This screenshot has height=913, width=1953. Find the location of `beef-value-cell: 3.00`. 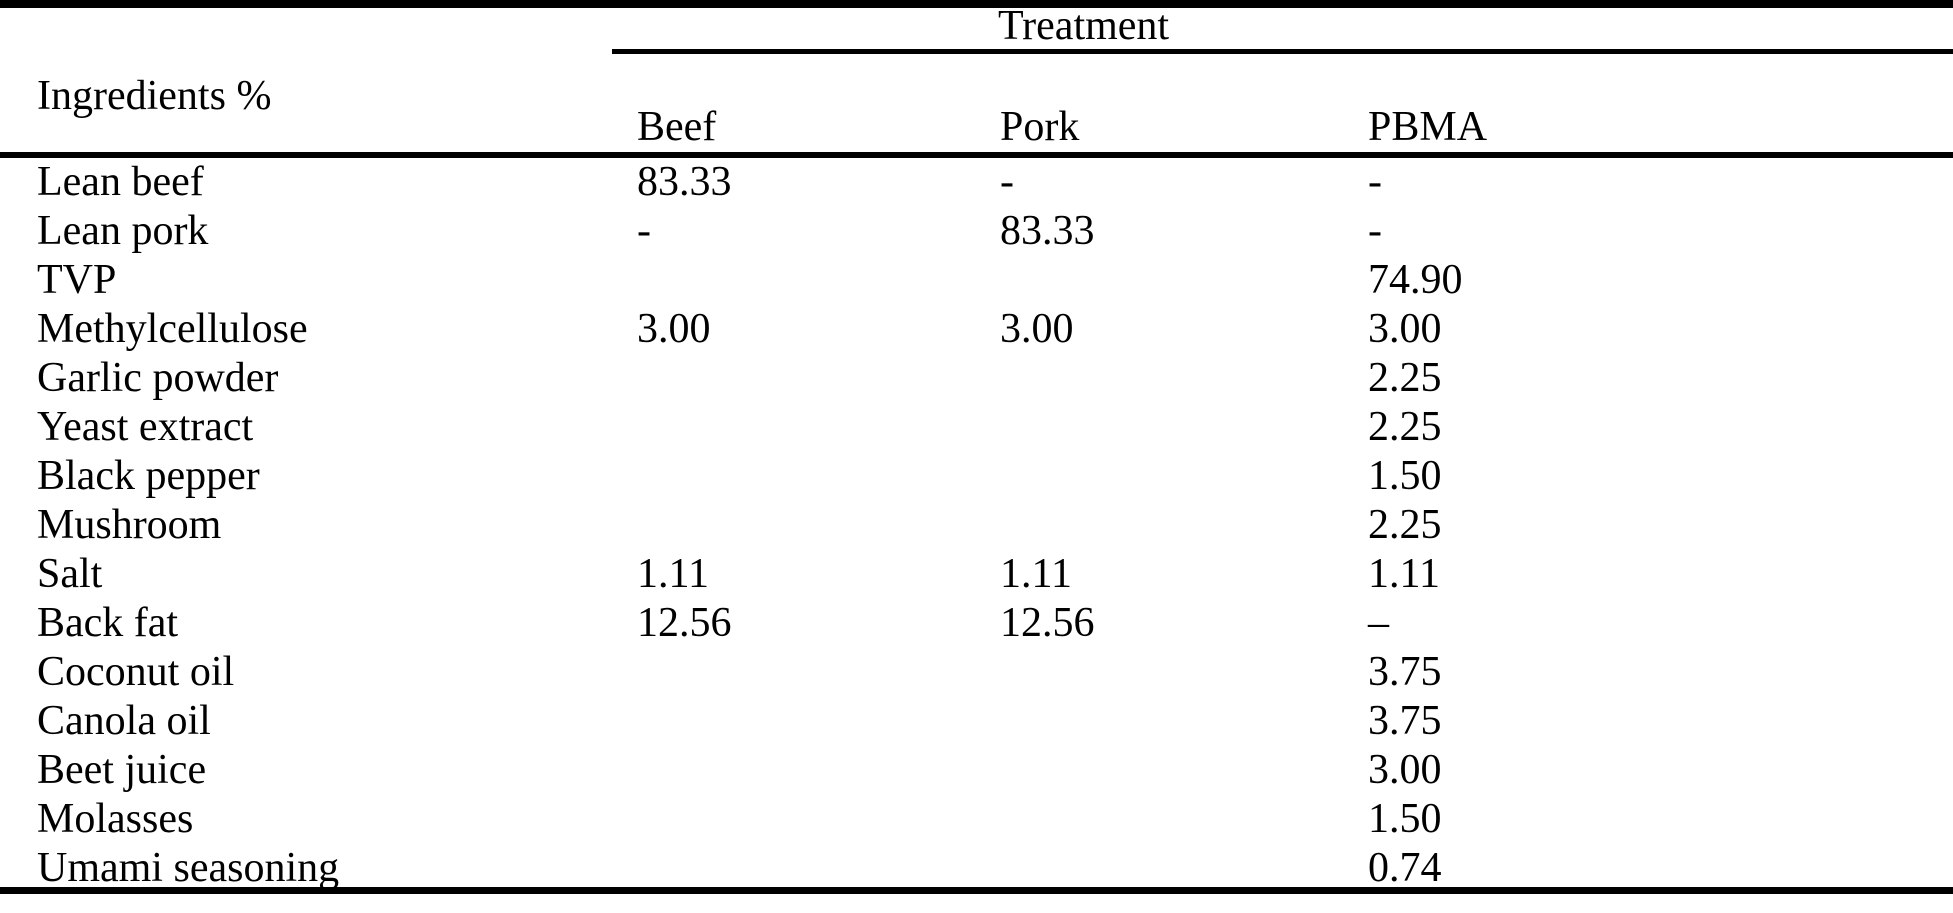

beef-value-cell: 3.00 is located at coordinates (674, 329).